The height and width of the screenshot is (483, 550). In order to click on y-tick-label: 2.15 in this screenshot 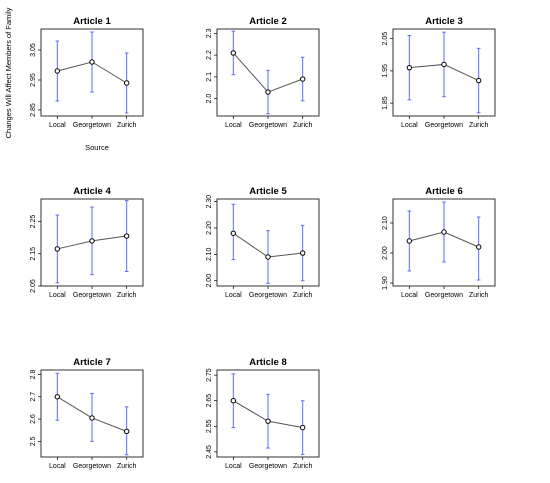, I will do `click(33, 254)`.